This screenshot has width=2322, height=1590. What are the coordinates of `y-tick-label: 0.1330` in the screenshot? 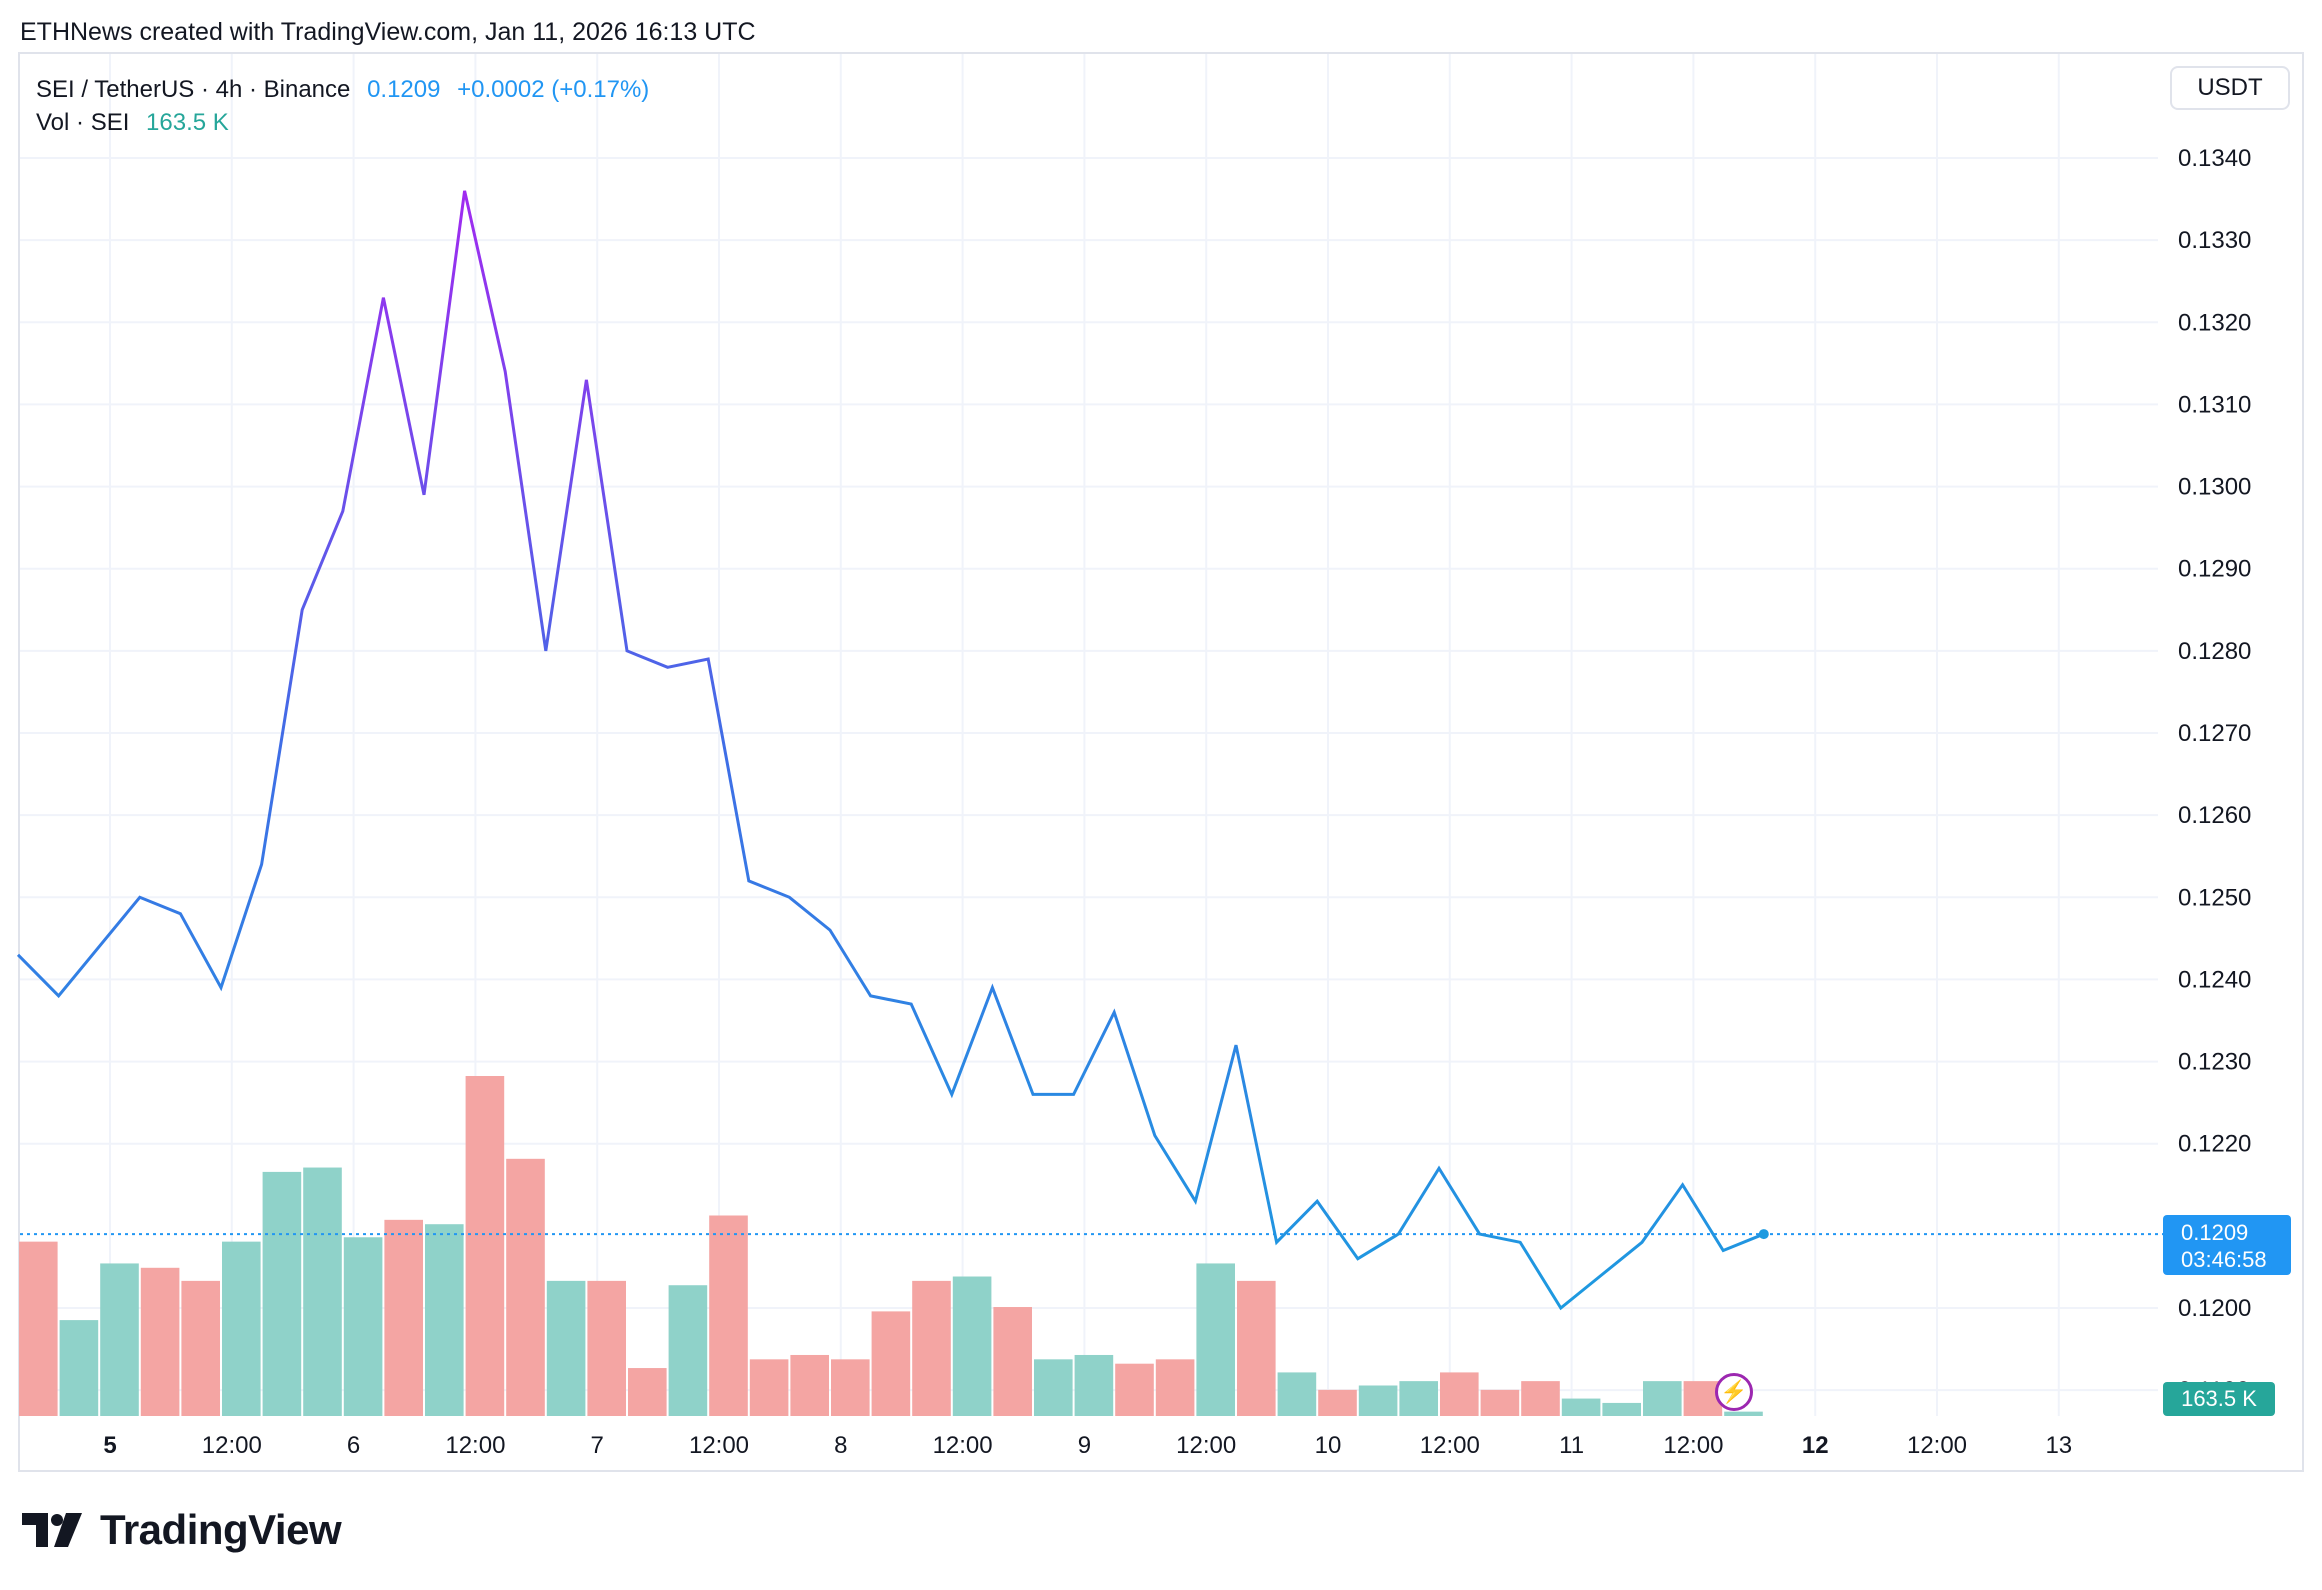 It's located at (2214, 240).